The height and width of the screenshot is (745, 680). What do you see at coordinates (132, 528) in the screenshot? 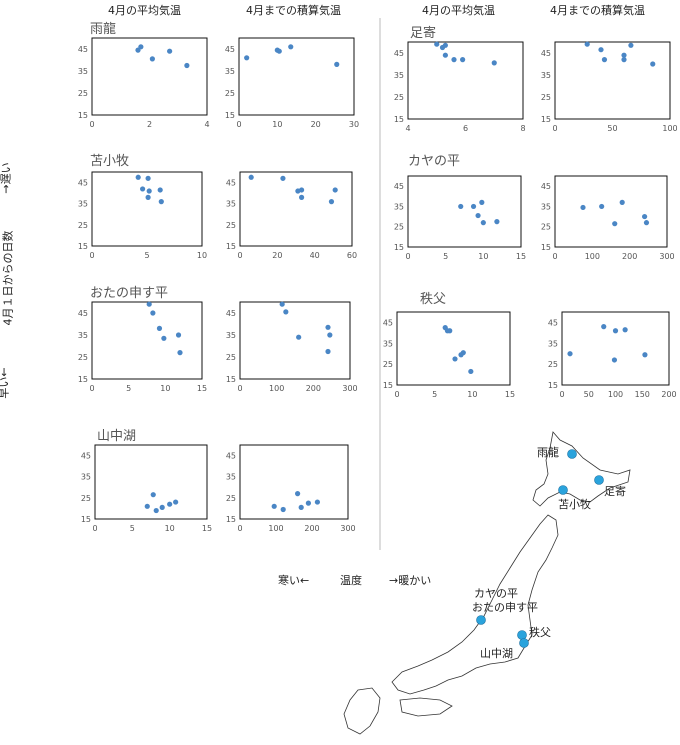
I see `x-tick-label: 5` at bounding box center [132, 528].